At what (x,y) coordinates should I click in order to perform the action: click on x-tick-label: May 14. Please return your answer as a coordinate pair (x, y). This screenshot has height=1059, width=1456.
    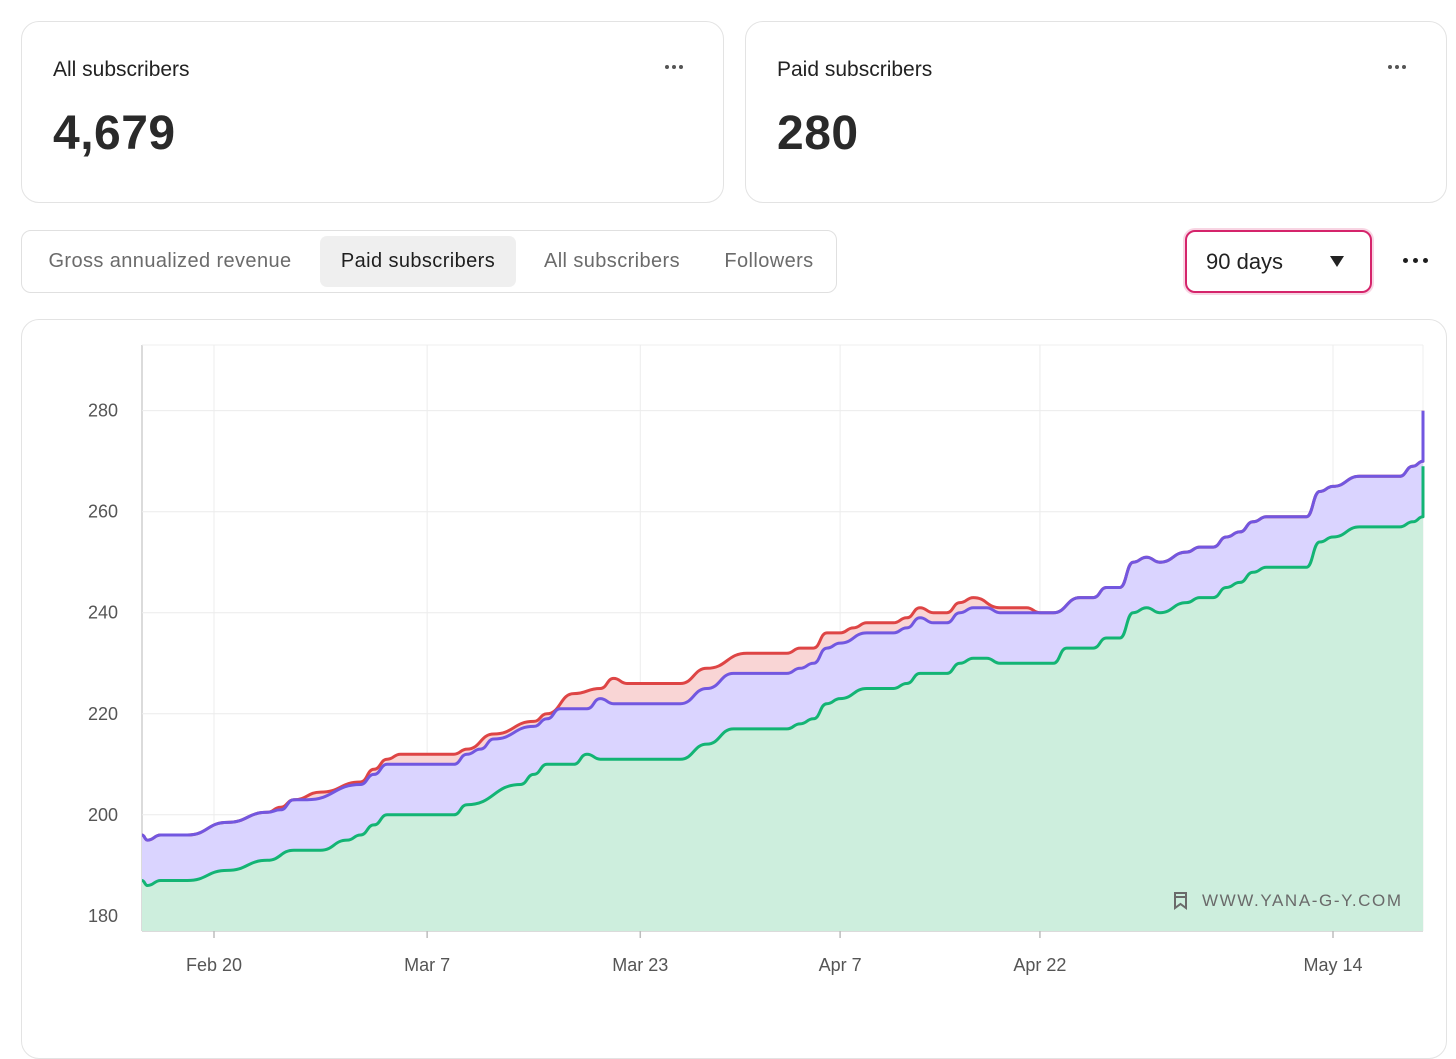
    Looking at the image, I should click on (1332, 965).